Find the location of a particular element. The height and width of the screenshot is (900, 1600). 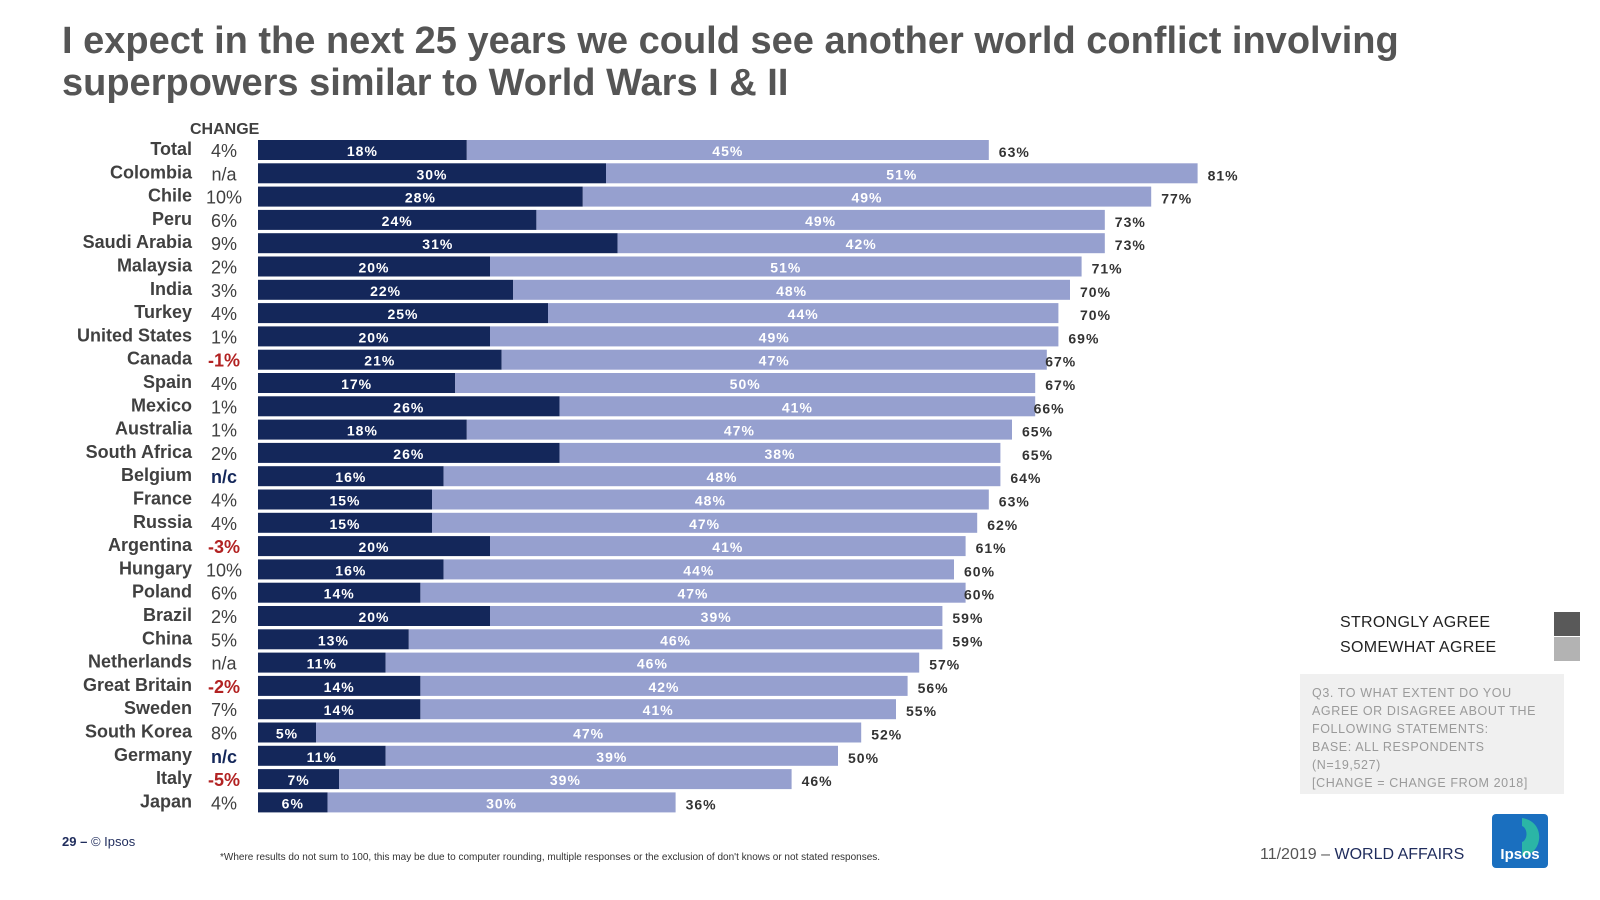

data-label-strongly: 14% is located at coordinates (339, 687).